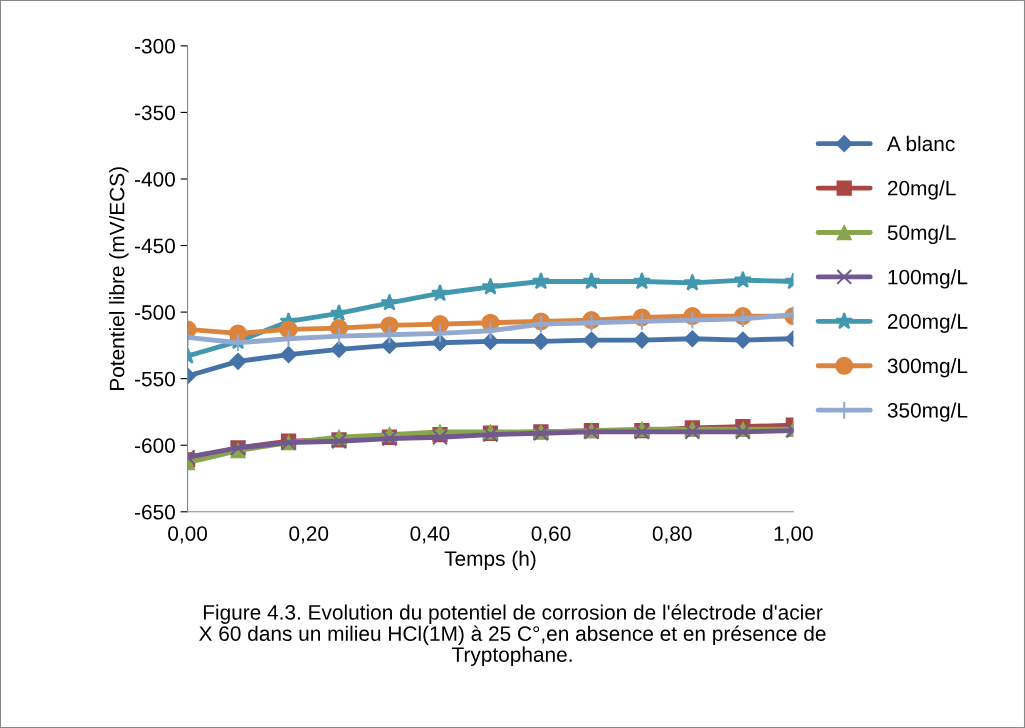 The width and height of the screenshot is (1025, 728). What do you see at coordinates (155, 46) in the screenshot?
I see `y-tick-label: -300` at bounding box center [155, 46].